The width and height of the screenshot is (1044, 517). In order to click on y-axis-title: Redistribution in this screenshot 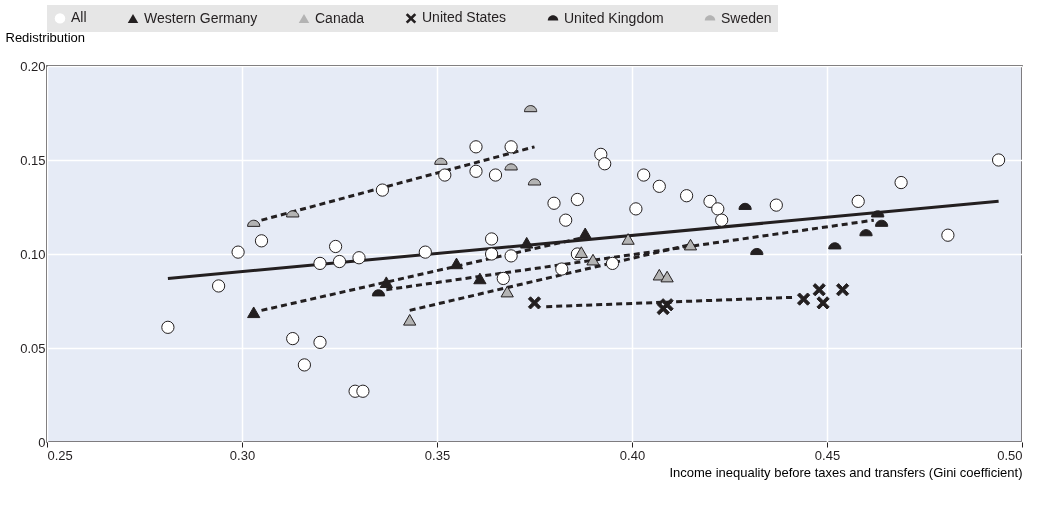, I will do `click(45, 37)`.